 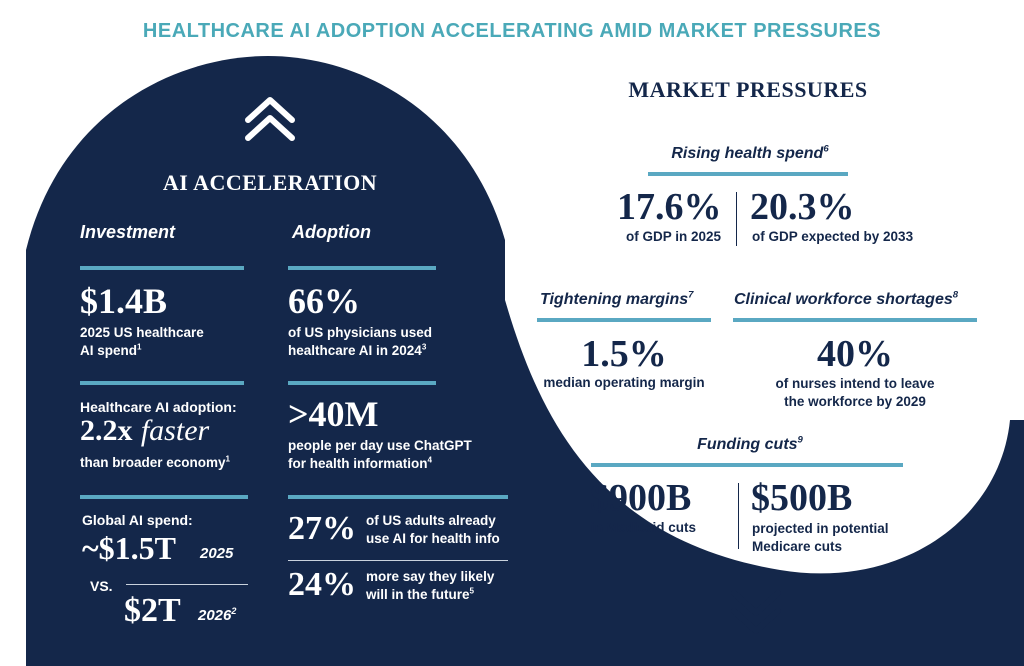 What do you see at coordinates (228, 459) in the screenshot?
I see `faster-ref: 1` at bounding box center [228, 459].